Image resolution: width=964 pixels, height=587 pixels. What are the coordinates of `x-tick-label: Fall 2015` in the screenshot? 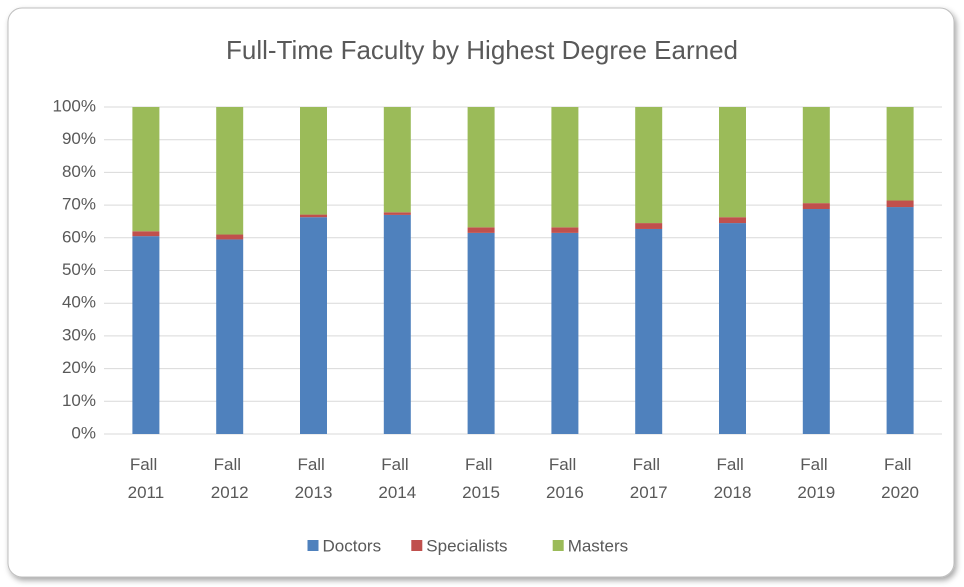 It's located at (481, 478).